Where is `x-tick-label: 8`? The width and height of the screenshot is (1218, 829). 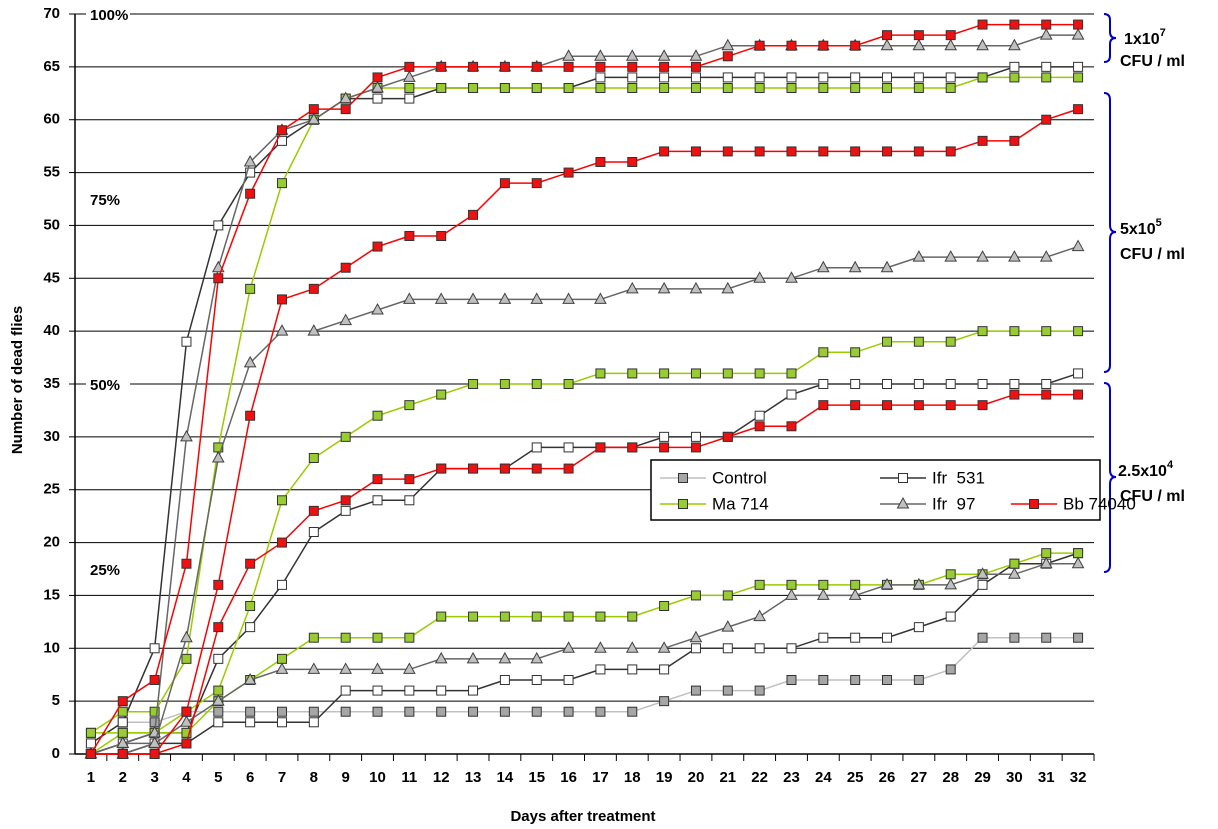 x-tick-label: 8 is located at coordinates (314, 777).